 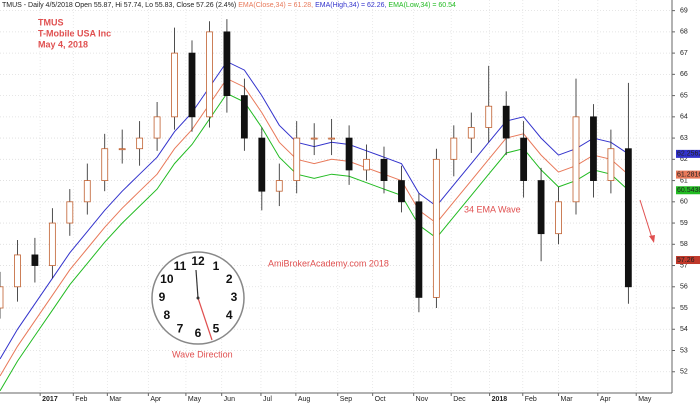 What do you see at coordinates (459, 399) in the screenshot?
I see `x-tick-label: Dec` at bounding box center [459, 399].